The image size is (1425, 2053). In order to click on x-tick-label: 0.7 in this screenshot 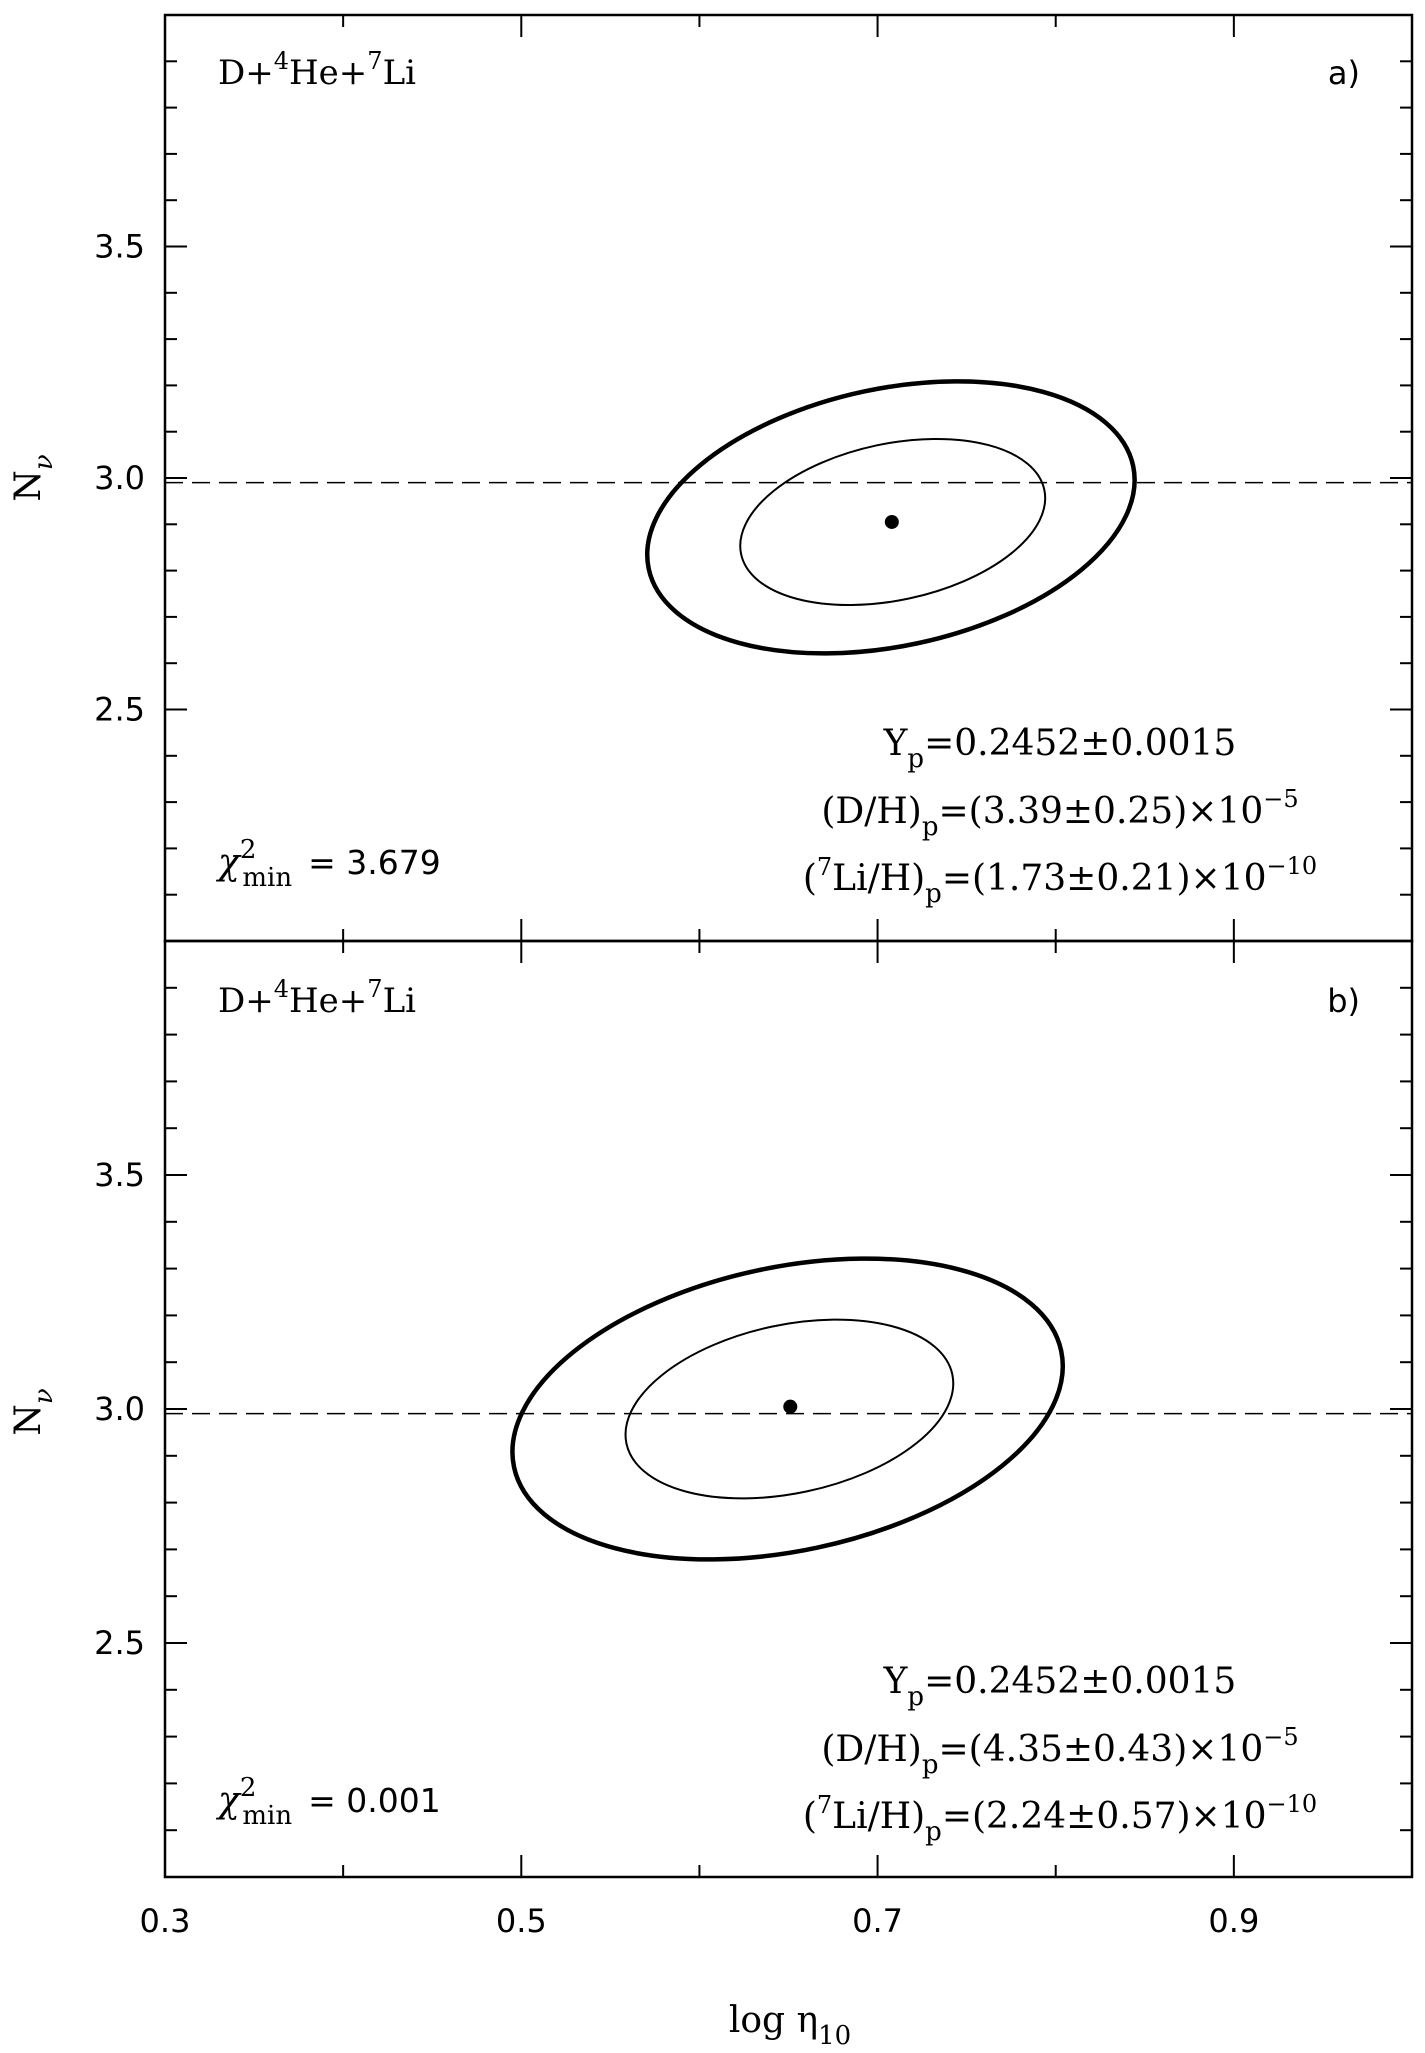, I will do `click(877, 1921)`.